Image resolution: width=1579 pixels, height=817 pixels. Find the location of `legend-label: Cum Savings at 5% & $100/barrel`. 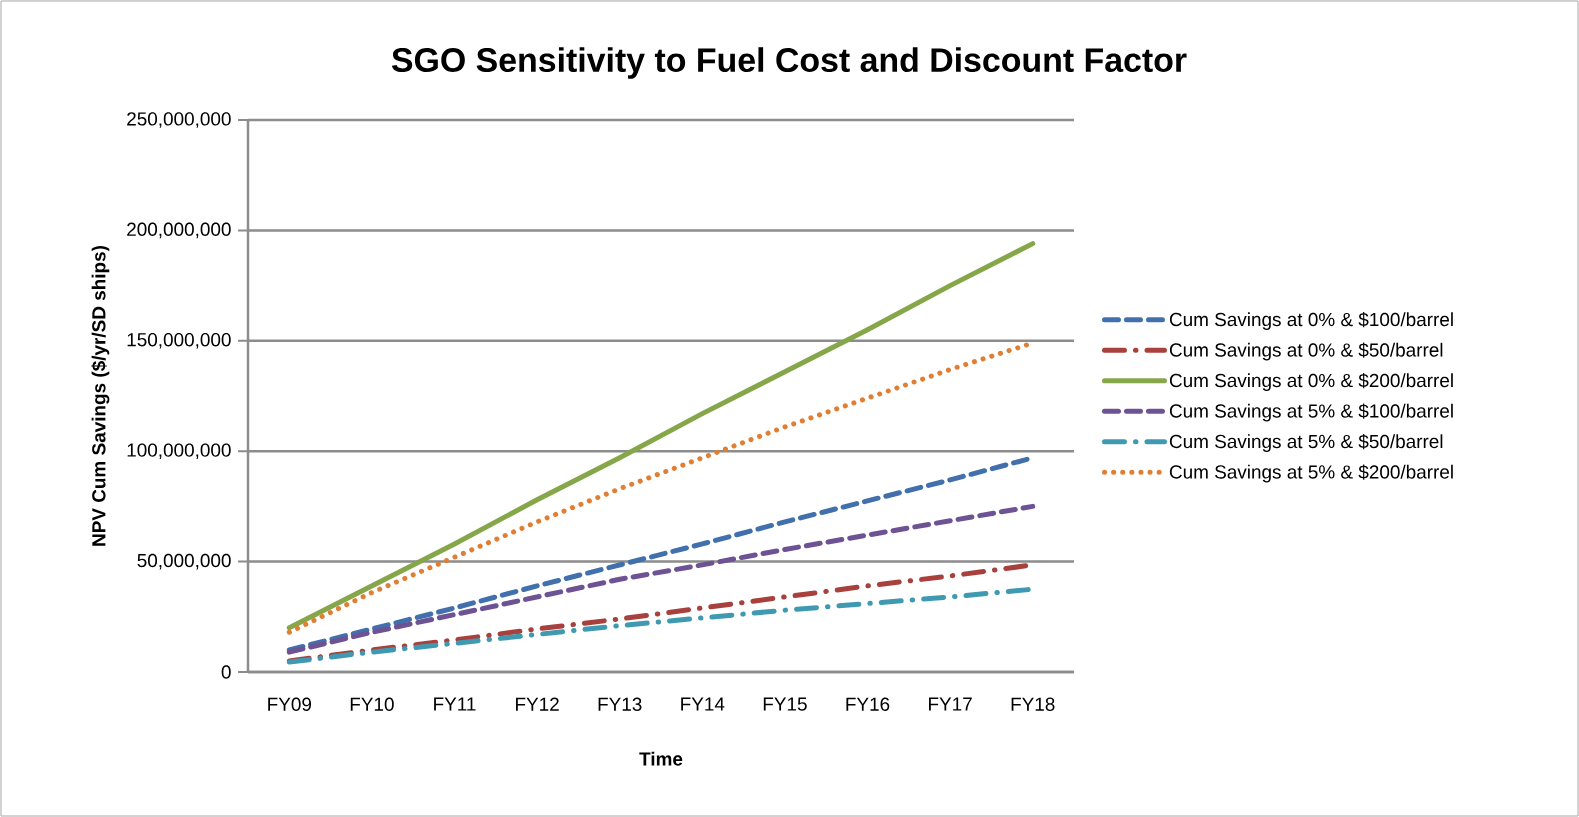

legend-label: Cum Savings at 5% & $100/barrel is located at coordinates (1311, 412).